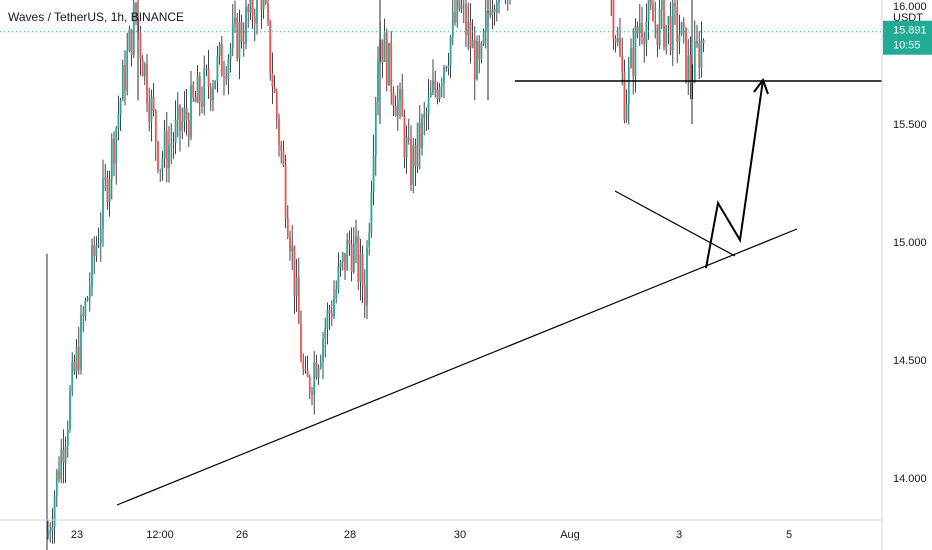  Describe the element at coordinates (761, 86) in the screenshot. I see `arrow-head` at that location.